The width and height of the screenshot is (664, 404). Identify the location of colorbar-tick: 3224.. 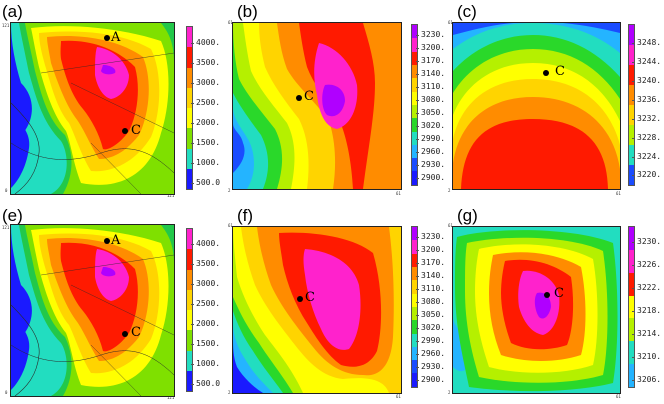
(646, 156).